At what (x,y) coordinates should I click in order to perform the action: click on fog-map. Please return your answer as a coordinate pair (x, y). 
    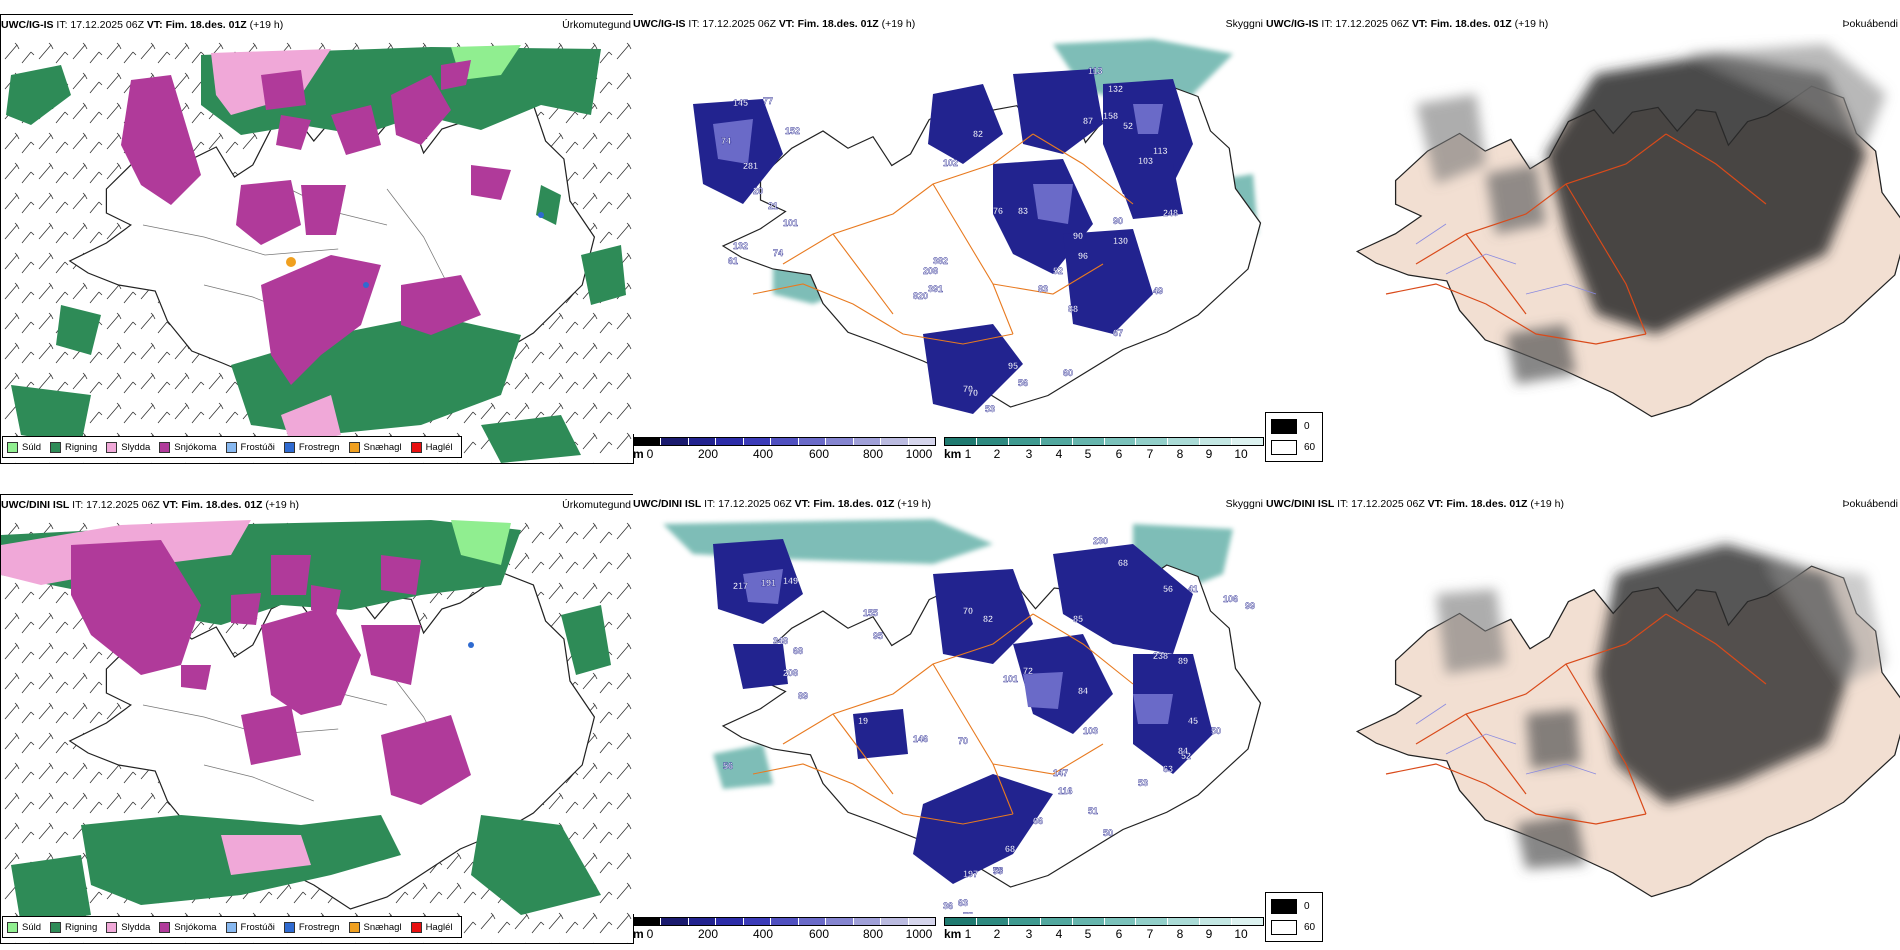
    Looking at the image, I should click on (1583, 234).